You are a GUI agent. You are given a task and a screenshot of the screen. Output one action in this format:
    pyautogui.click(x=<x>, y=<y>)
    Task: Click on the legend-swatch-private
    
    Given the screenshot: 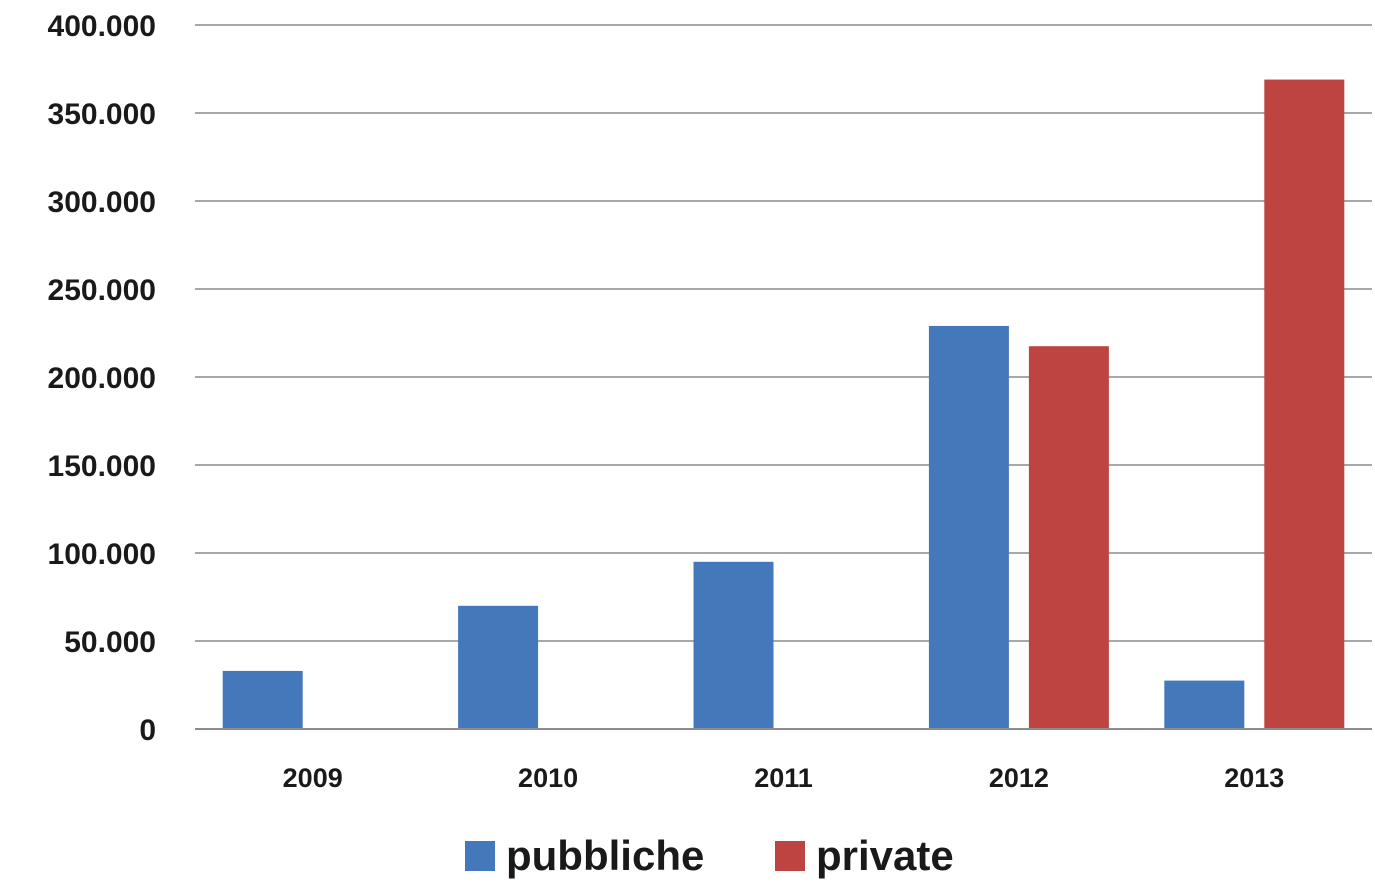 What is the action you would take?
    pyautogui.click(x=790, y=856)
    